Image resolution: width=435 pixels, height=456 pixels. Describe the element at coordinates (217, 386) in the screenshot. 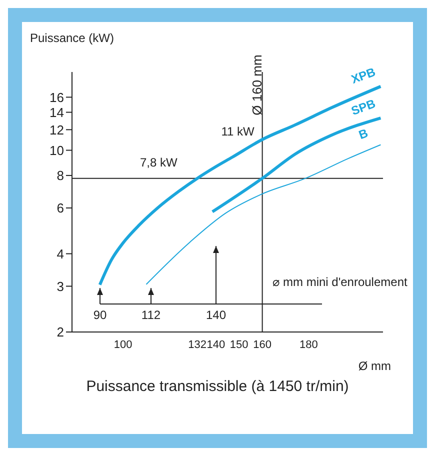

I see `text: Puissance transmissible (à 1450 tr/min)` at that location.